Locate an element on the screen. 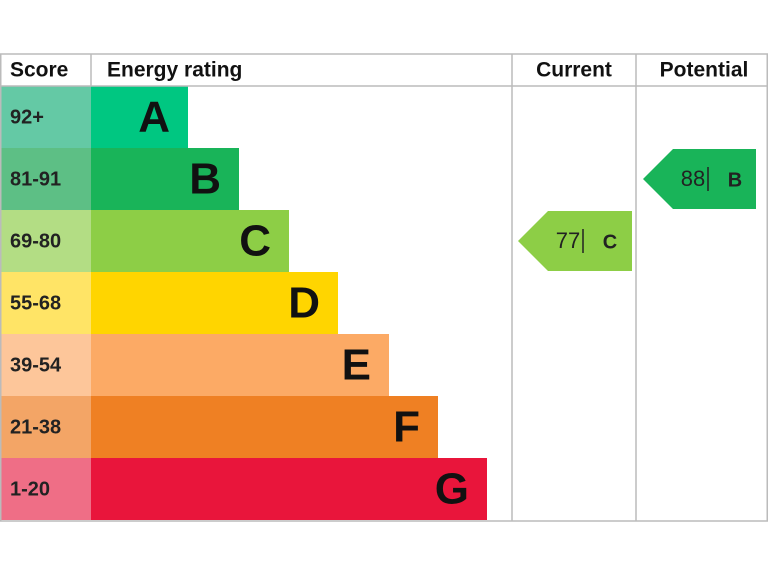  rating-letter: C is located at coordinates (255, 241).